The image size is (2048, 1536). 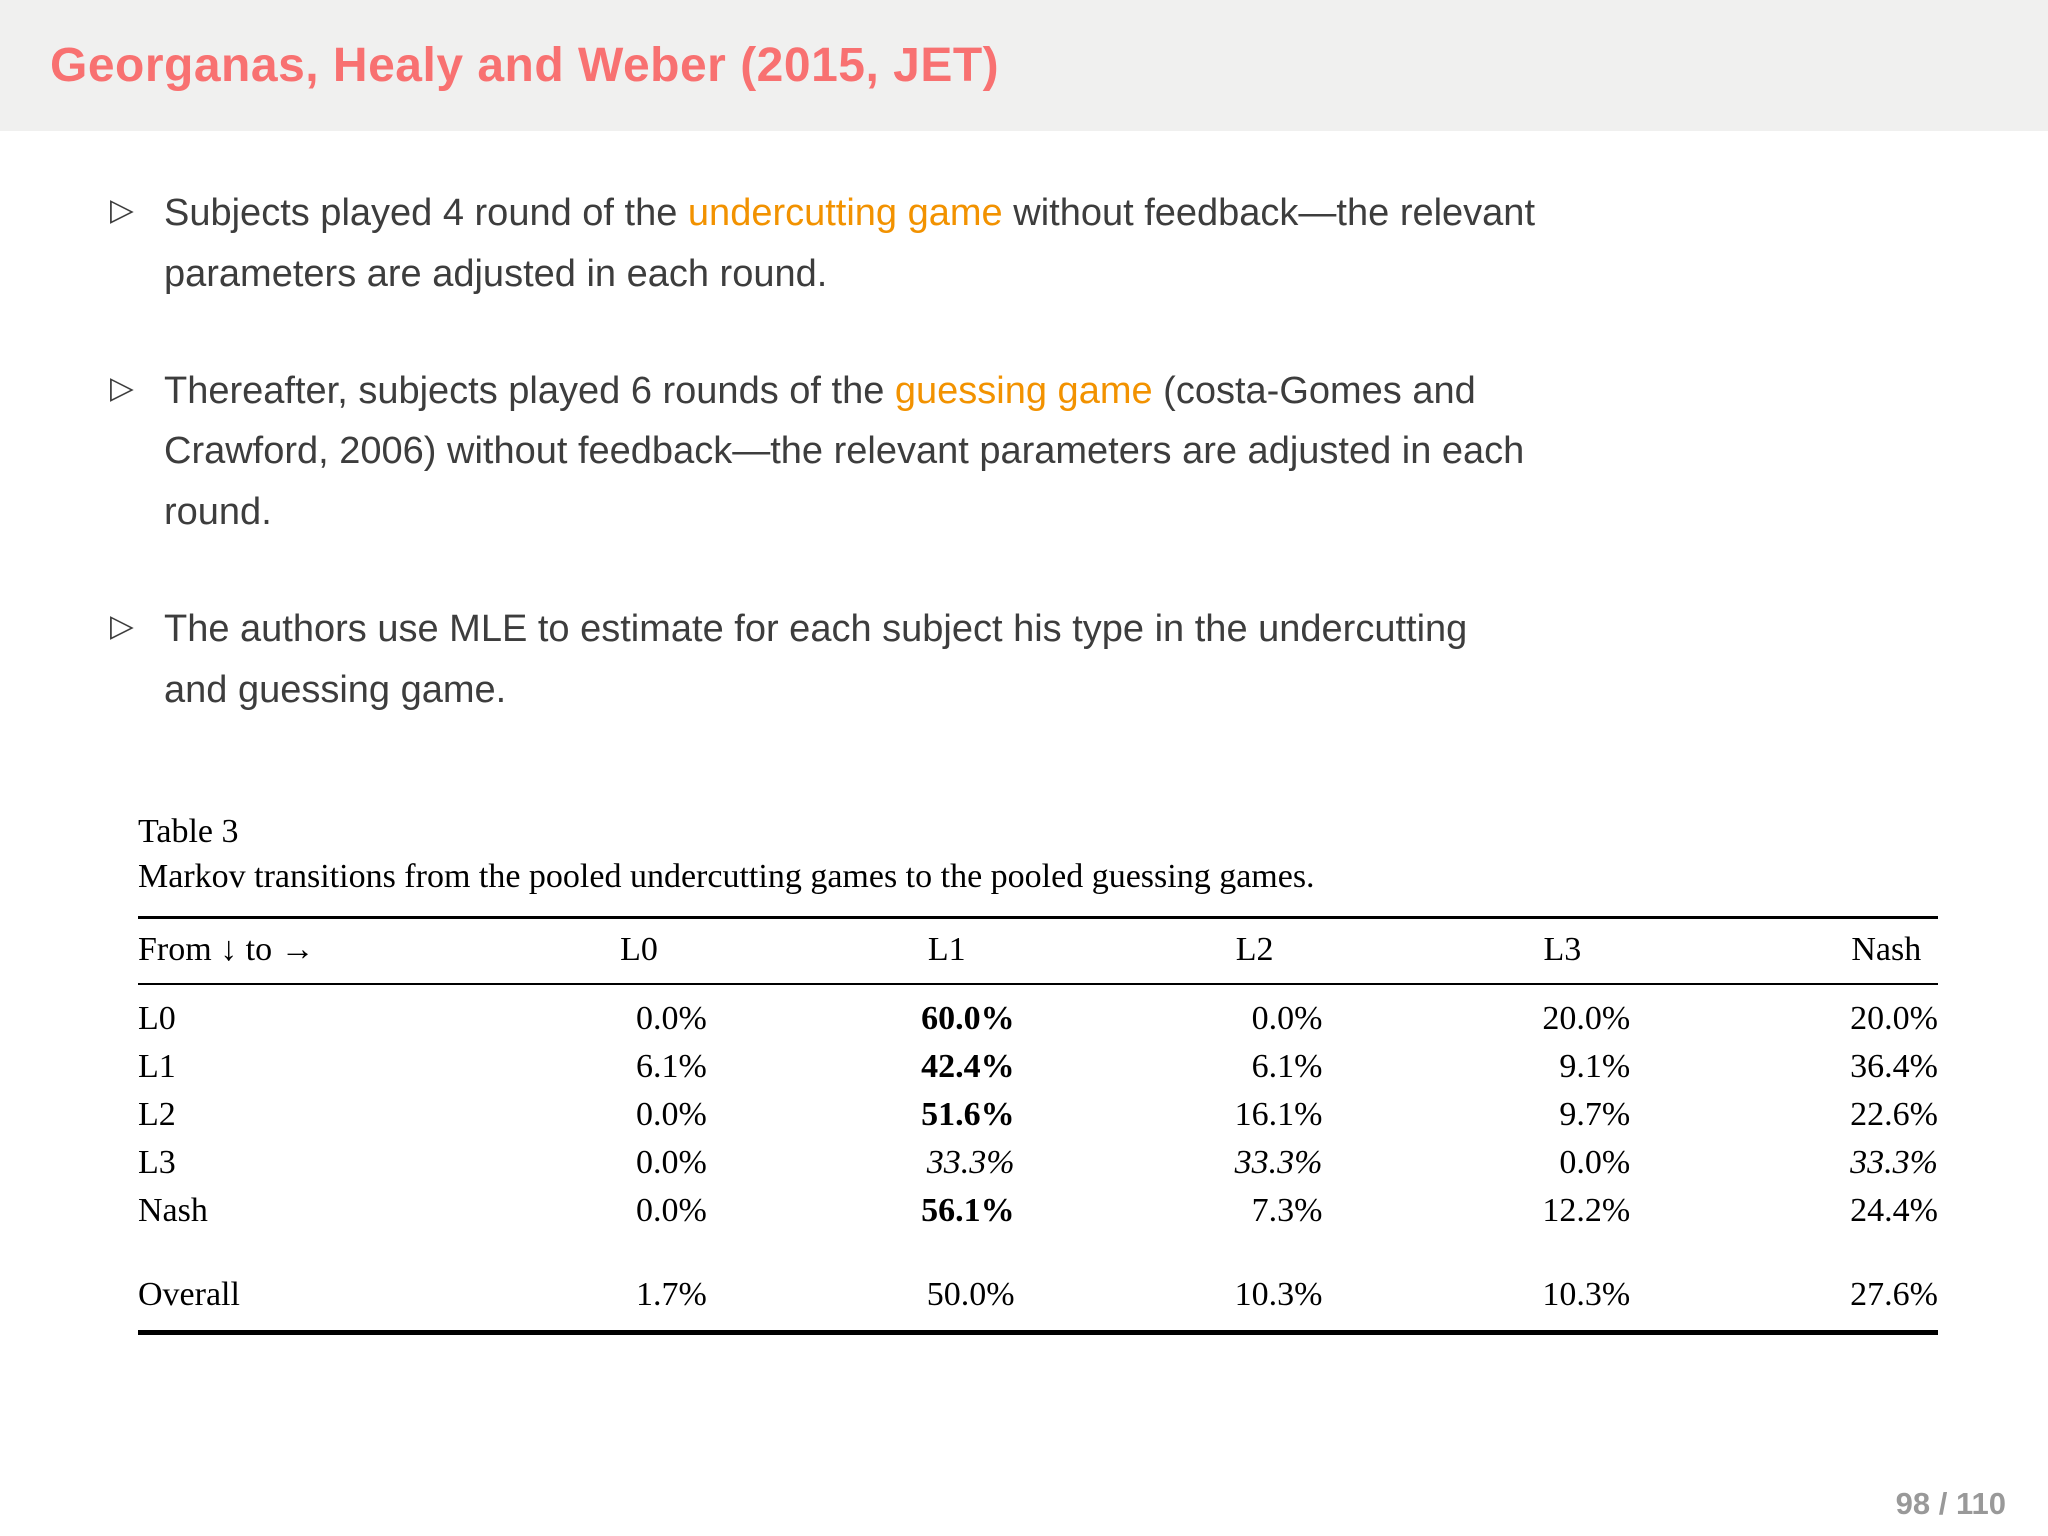 I want to click on col-header-l0: L0, so click(x=553, y=951).